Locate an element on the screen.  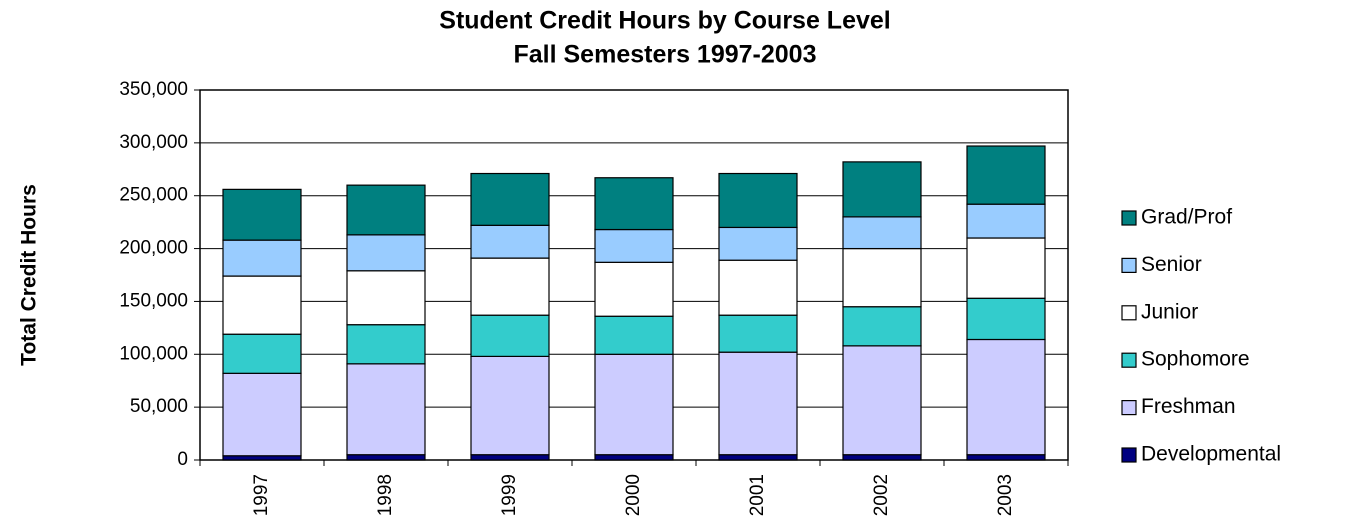
y-axis-title: Total Credit Hours is located at coordinates (29, 275).